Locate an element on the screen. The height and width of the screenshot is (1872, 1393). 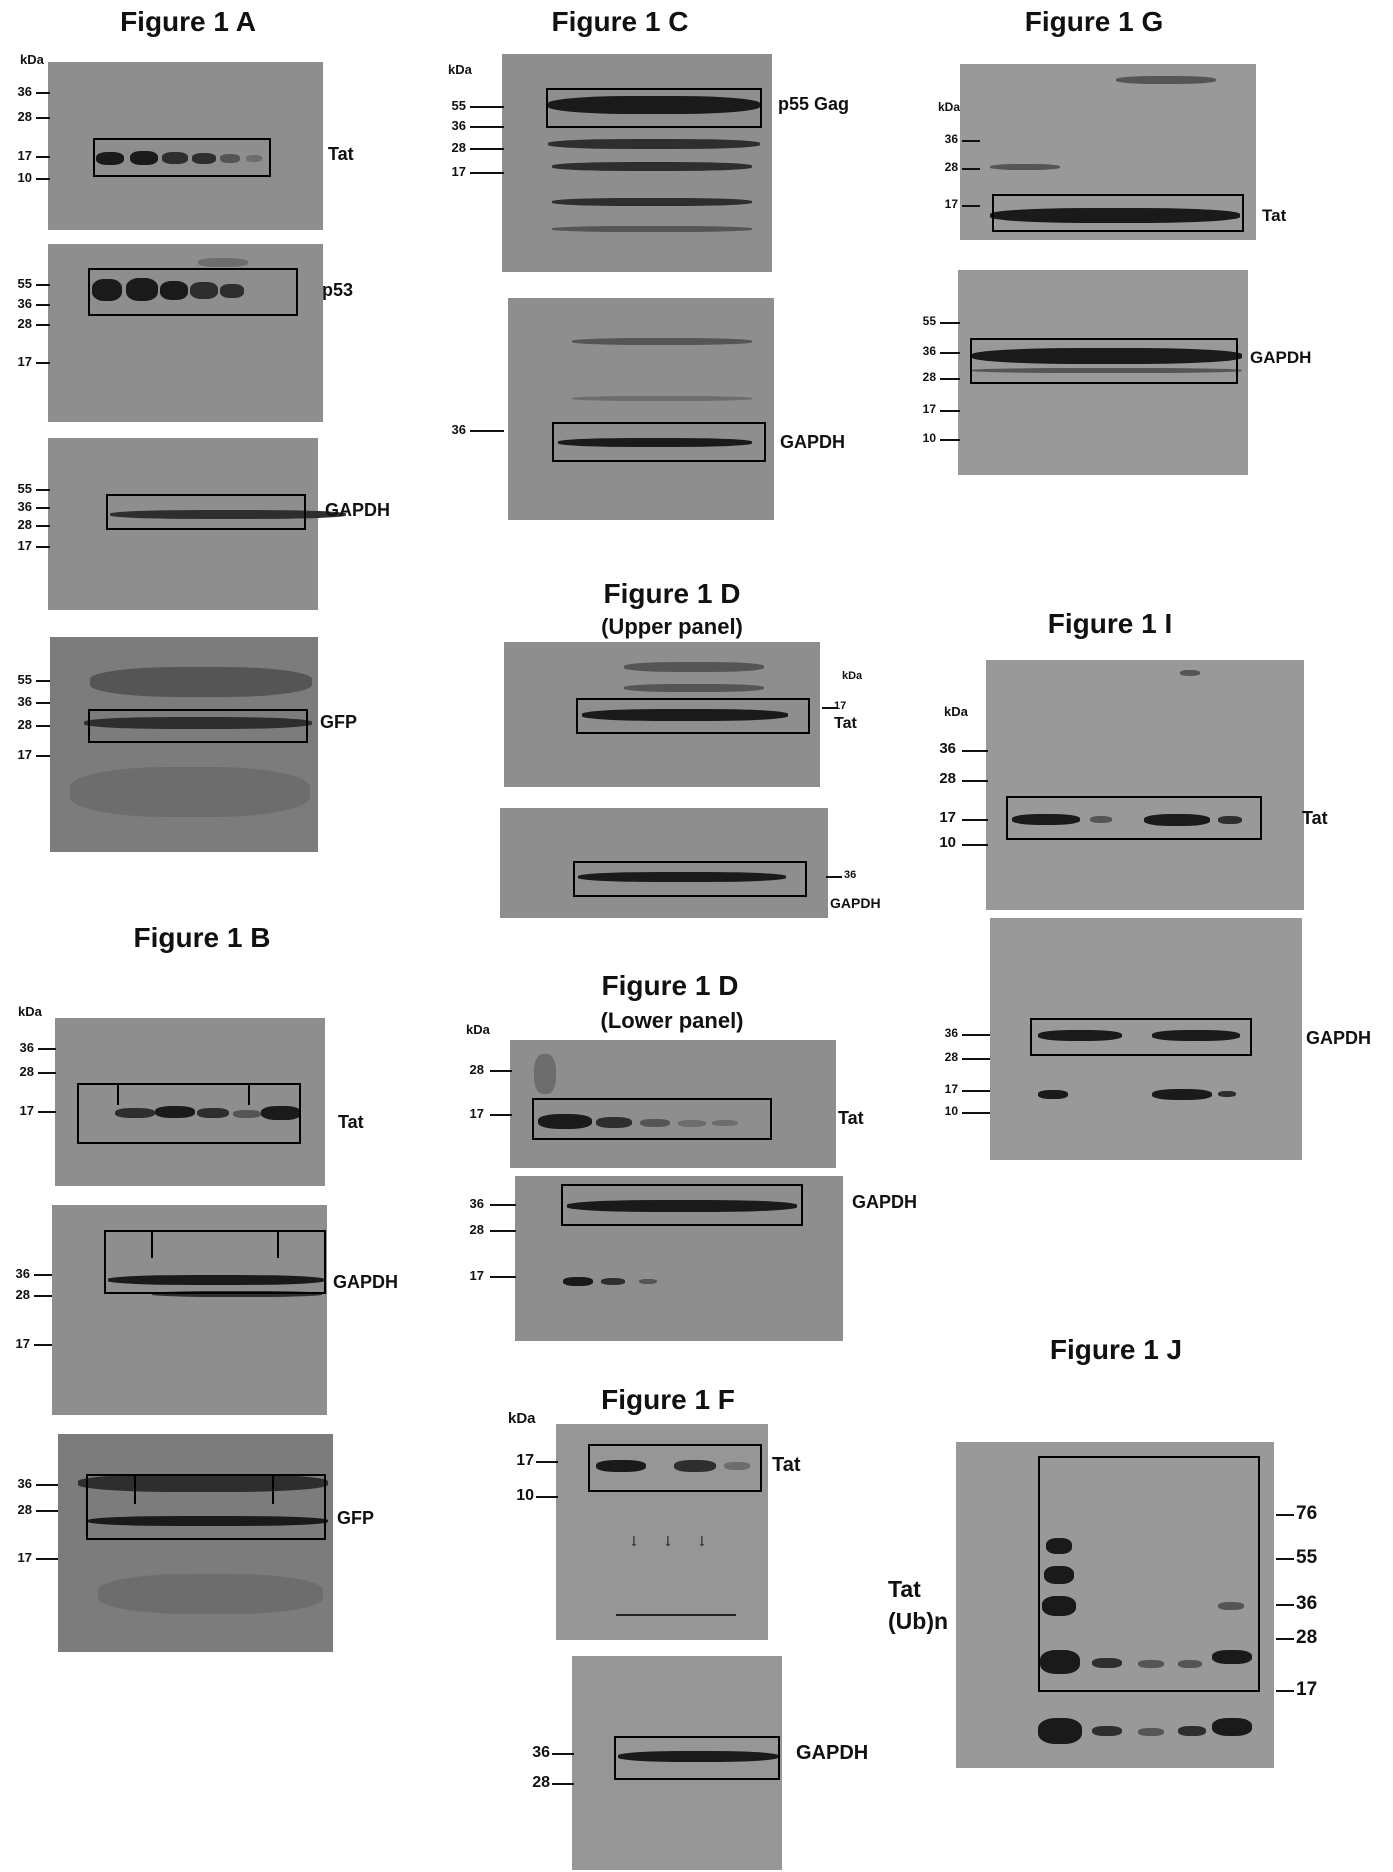
figure-1f-title: Figure 1 F is located at coordinates (668, 1399).